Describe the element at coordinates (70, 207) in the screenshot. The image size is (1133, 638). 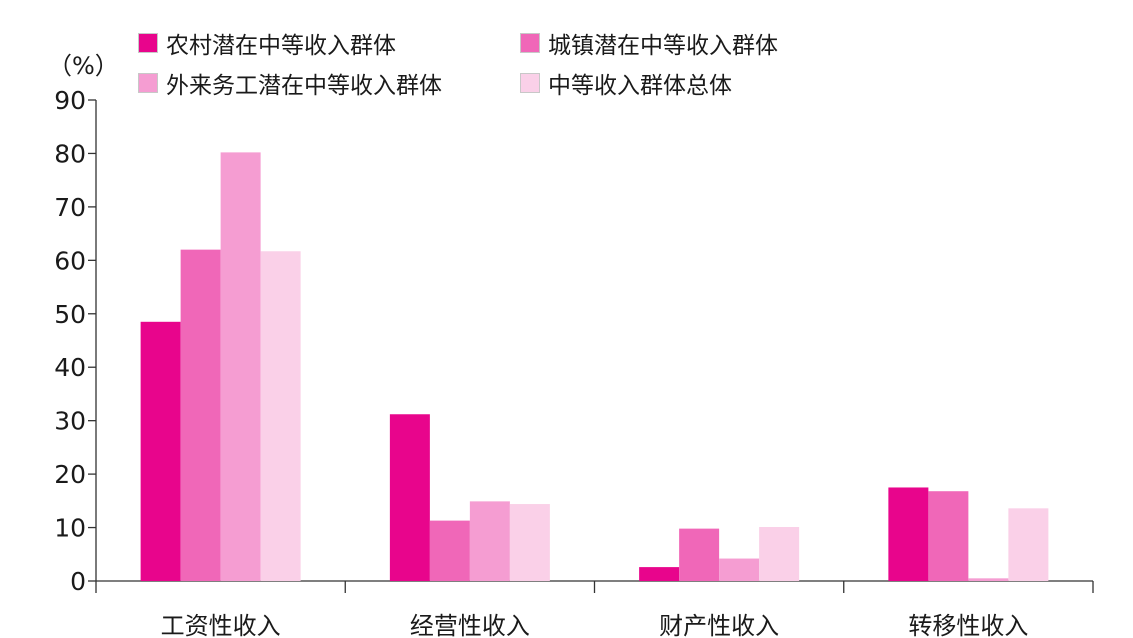
I see `y-tick-label-70: 70` at that location.